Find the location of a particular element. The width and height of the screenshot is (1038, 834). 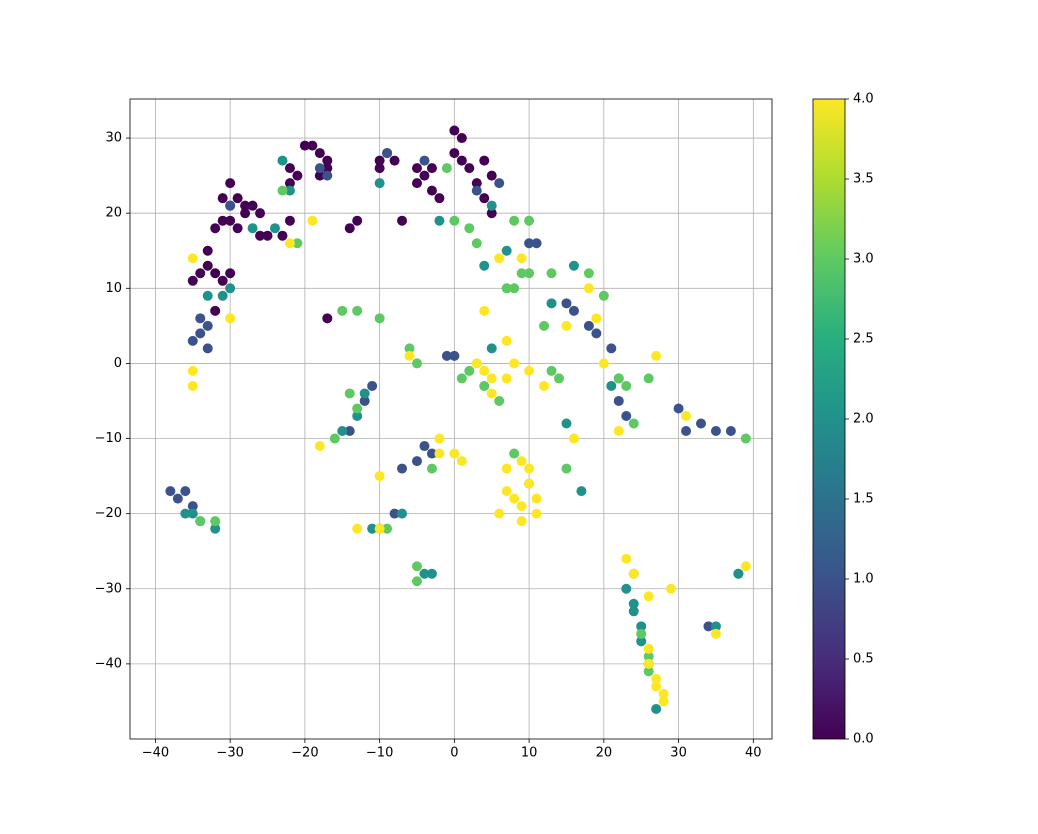

x-tick-label: −10 is located at coordinates (379, 753).